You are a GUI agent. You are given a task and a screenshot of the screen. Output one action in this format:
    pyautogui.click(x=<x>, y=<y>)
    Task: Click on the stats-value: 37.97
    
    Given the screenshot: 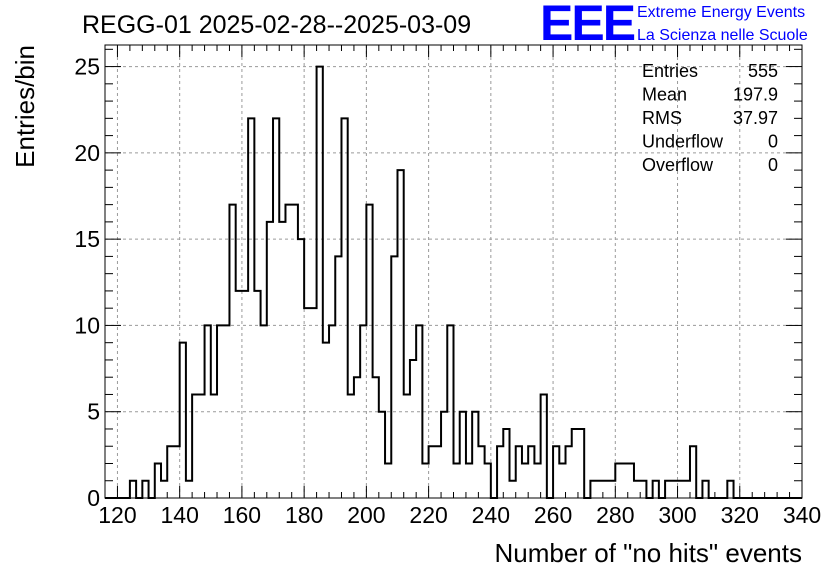 What is the action you would take?
    pyautogui.click(x=755, y=118)
    